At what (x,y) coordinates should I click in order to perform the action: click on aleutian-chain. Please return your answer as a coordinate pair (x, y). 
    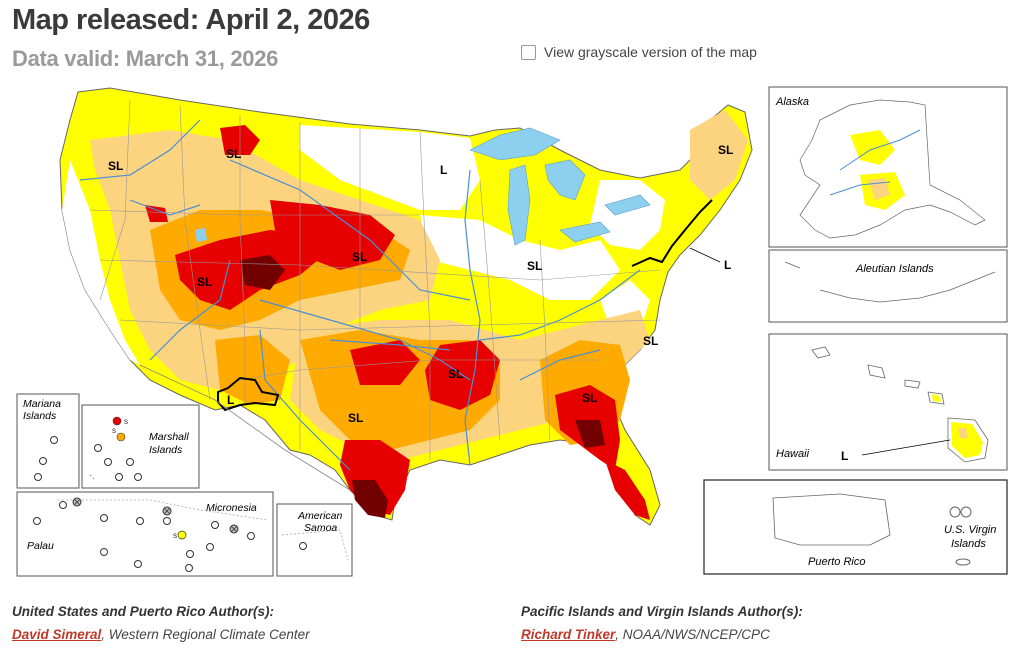
    Looking at the image, I should click on (890, 282).